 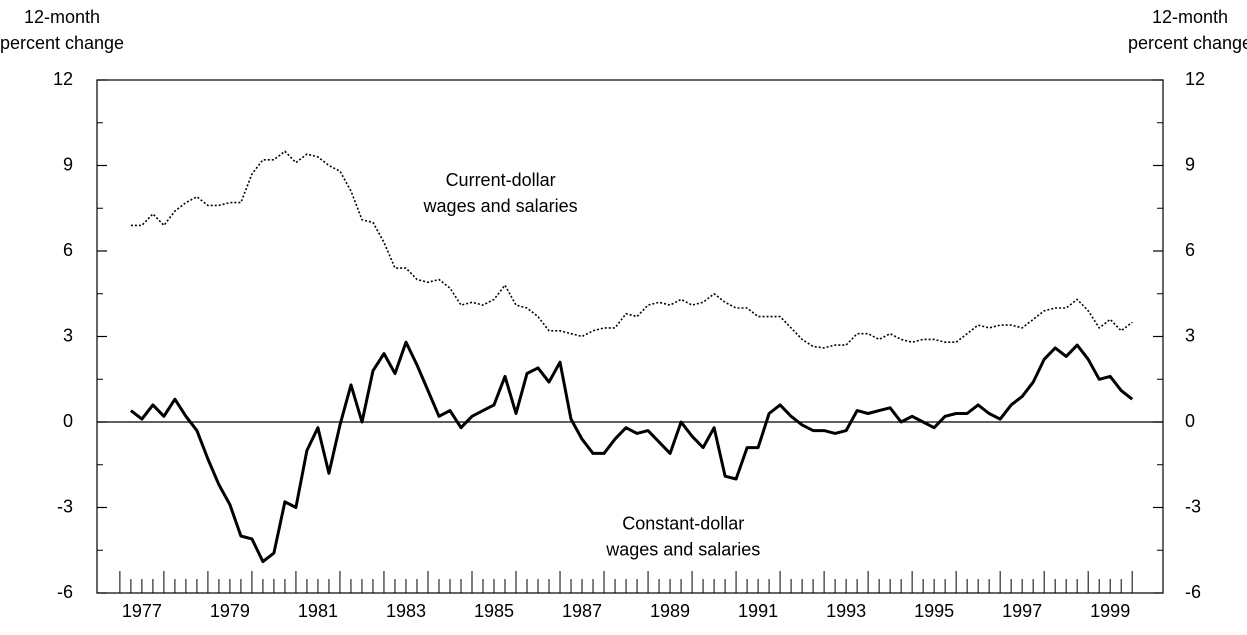 I want to click on y2-axis-label: 12-month, so click(x=1190, y=17).